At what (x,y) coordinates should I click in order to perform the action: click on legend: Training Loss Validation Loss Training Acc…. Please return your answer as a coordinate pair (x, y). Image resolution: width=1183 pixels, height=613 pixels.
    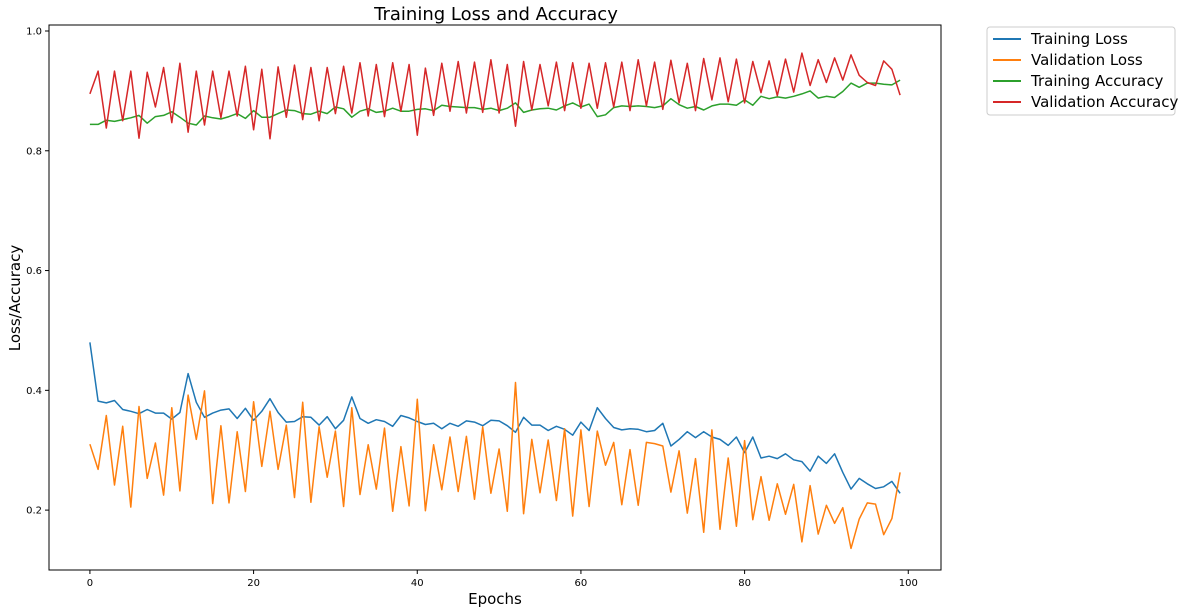
    Looking at the image, I should click on (1082, 71).